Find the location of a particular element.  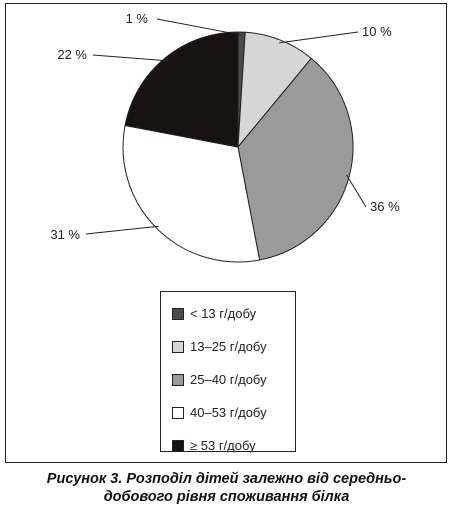

legend-label: ≥ 53 г/добу is located at coordinates (223, 445).